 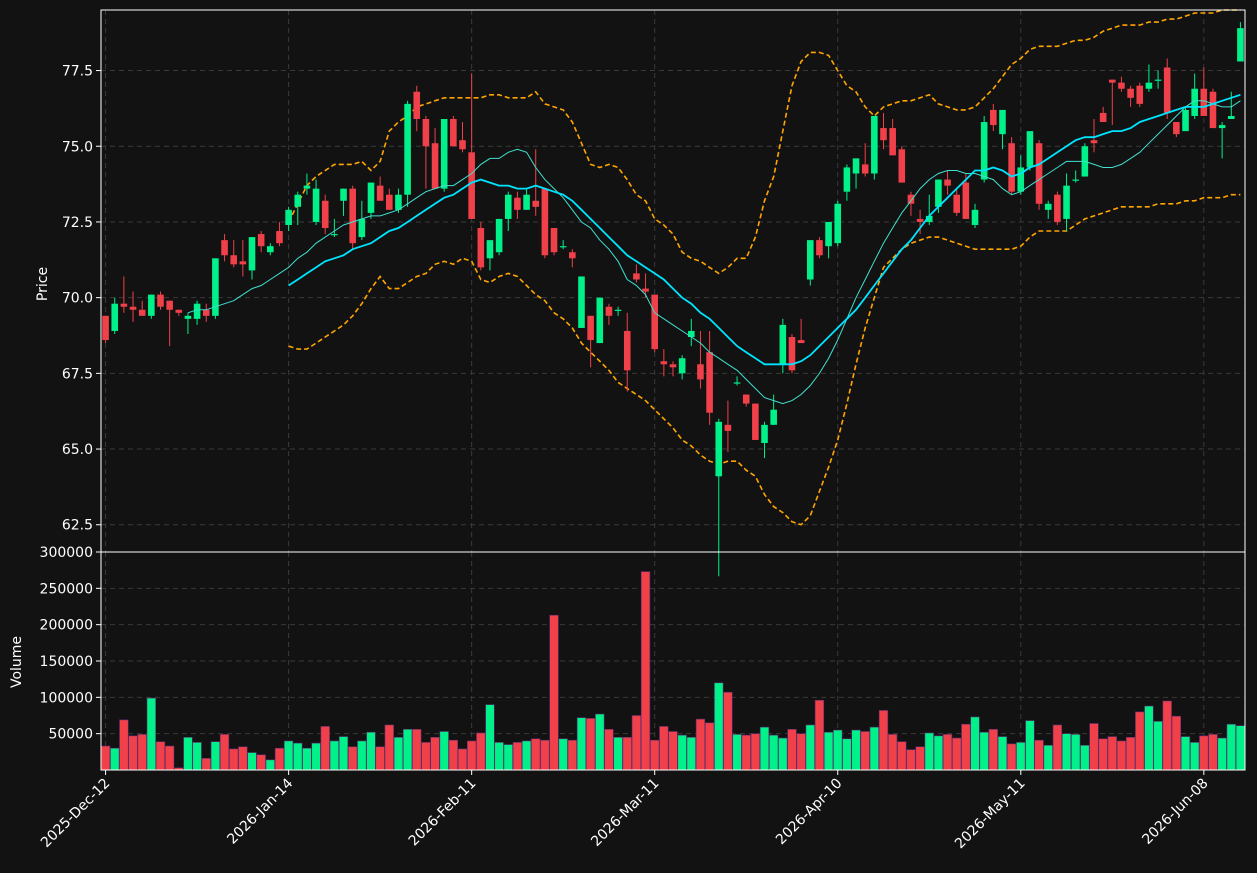 What do you see at coordinates (66, 662) in the screenshot?
I see `volume-tick-label: 150000` at bounding box center [66, 662].